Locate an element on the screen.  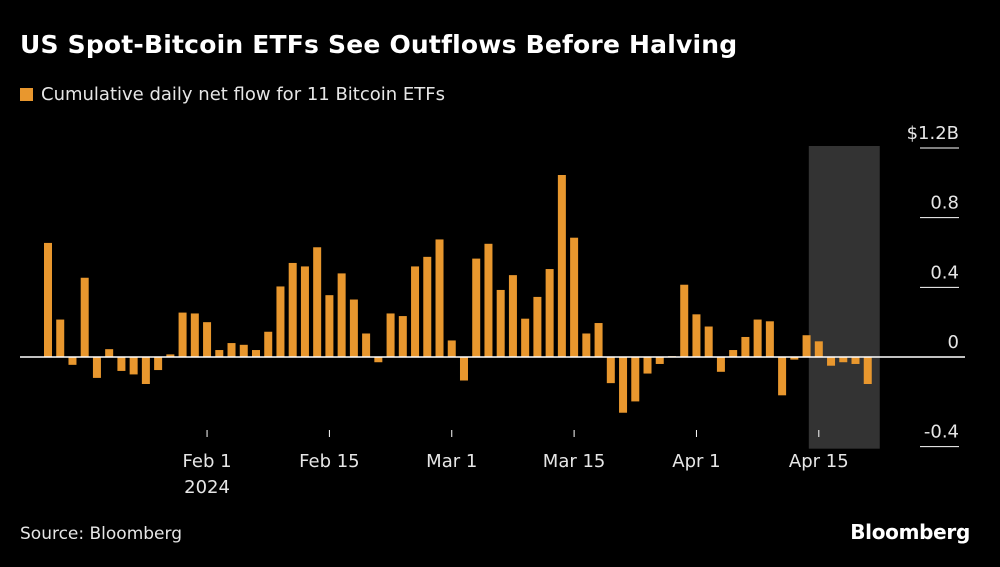
halving-highlight-band is located at coordinates (844, 297).